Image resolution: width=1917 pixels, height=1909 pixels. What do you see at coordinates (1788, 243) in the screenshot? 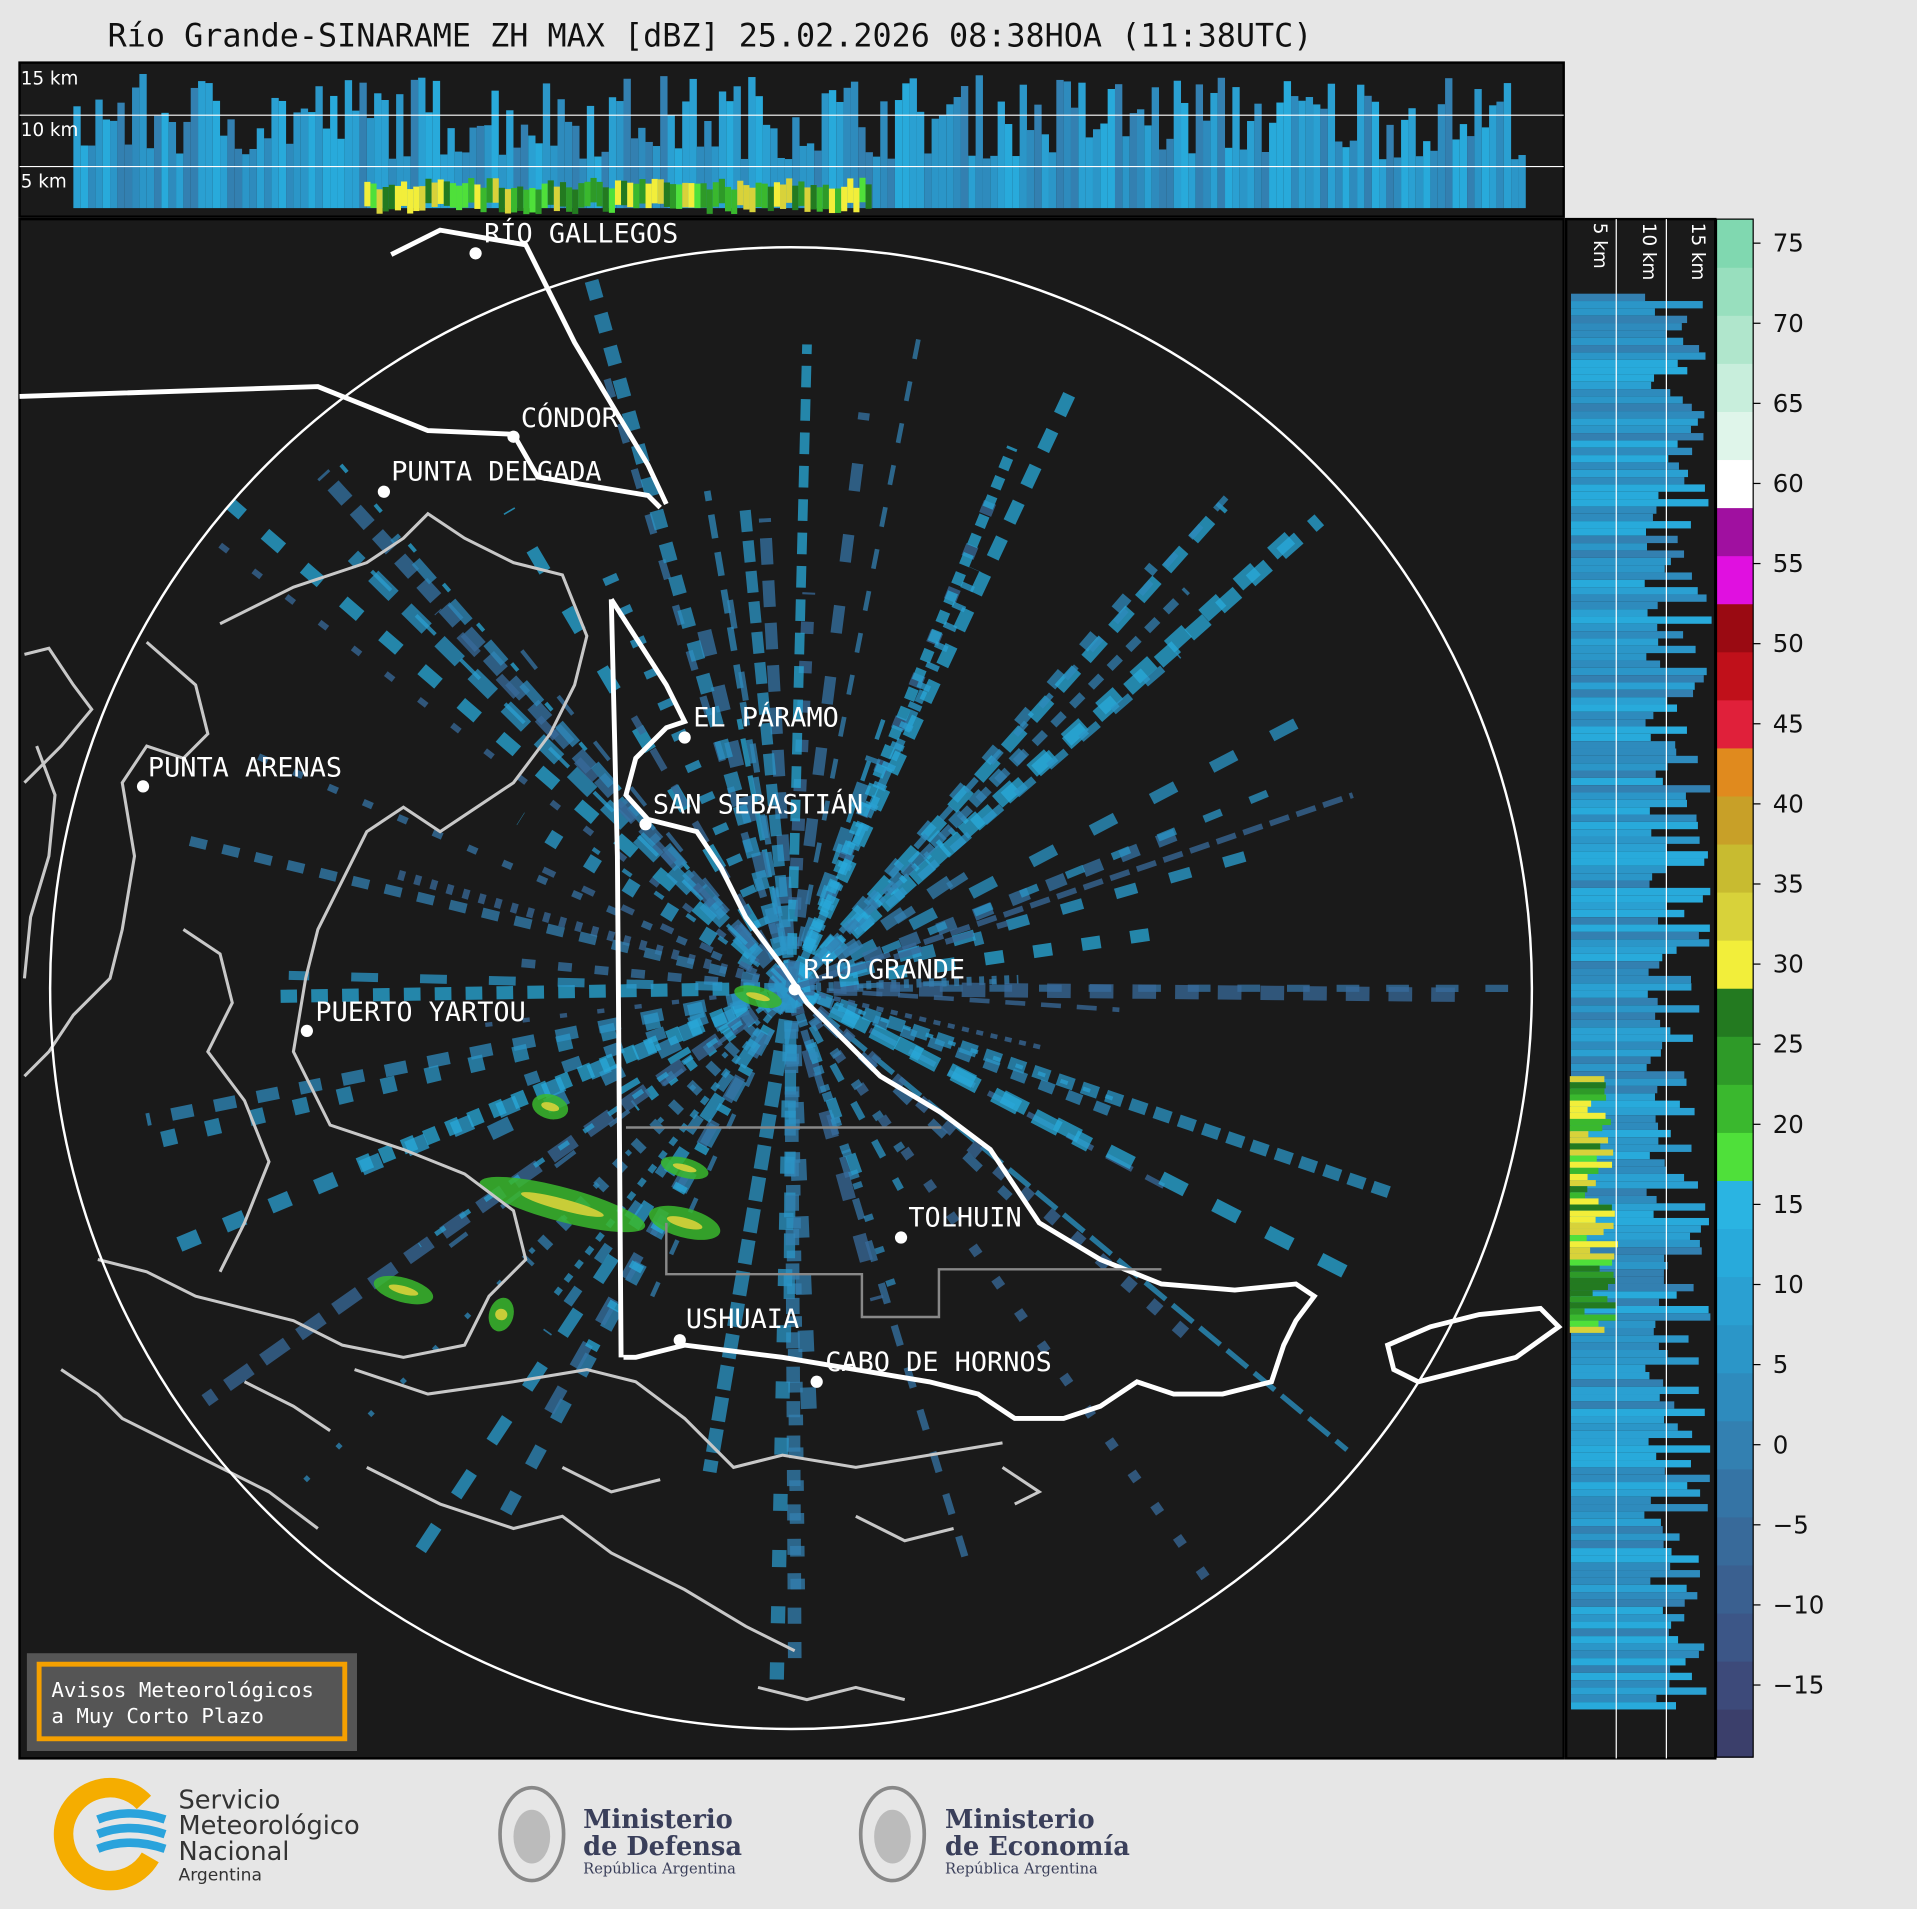
I see `colorbar-tick-label: 75` at bounding box center [1788, 243].